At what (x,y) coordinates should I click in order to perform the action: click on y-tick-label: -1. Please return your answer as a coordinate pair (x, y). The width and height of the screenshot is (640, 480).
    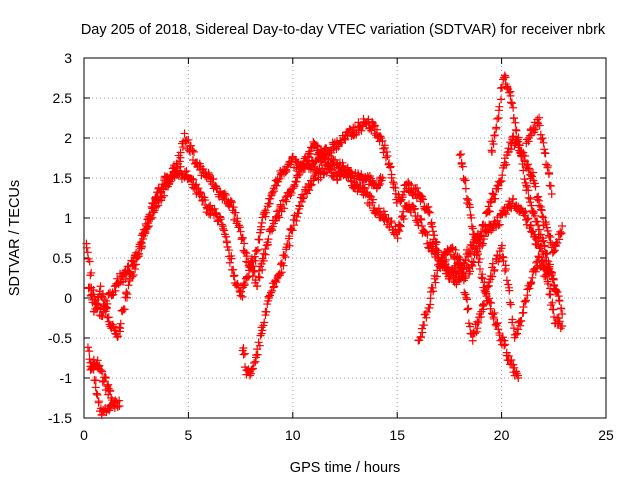
    Looking at the image, I should click on (66, 378).